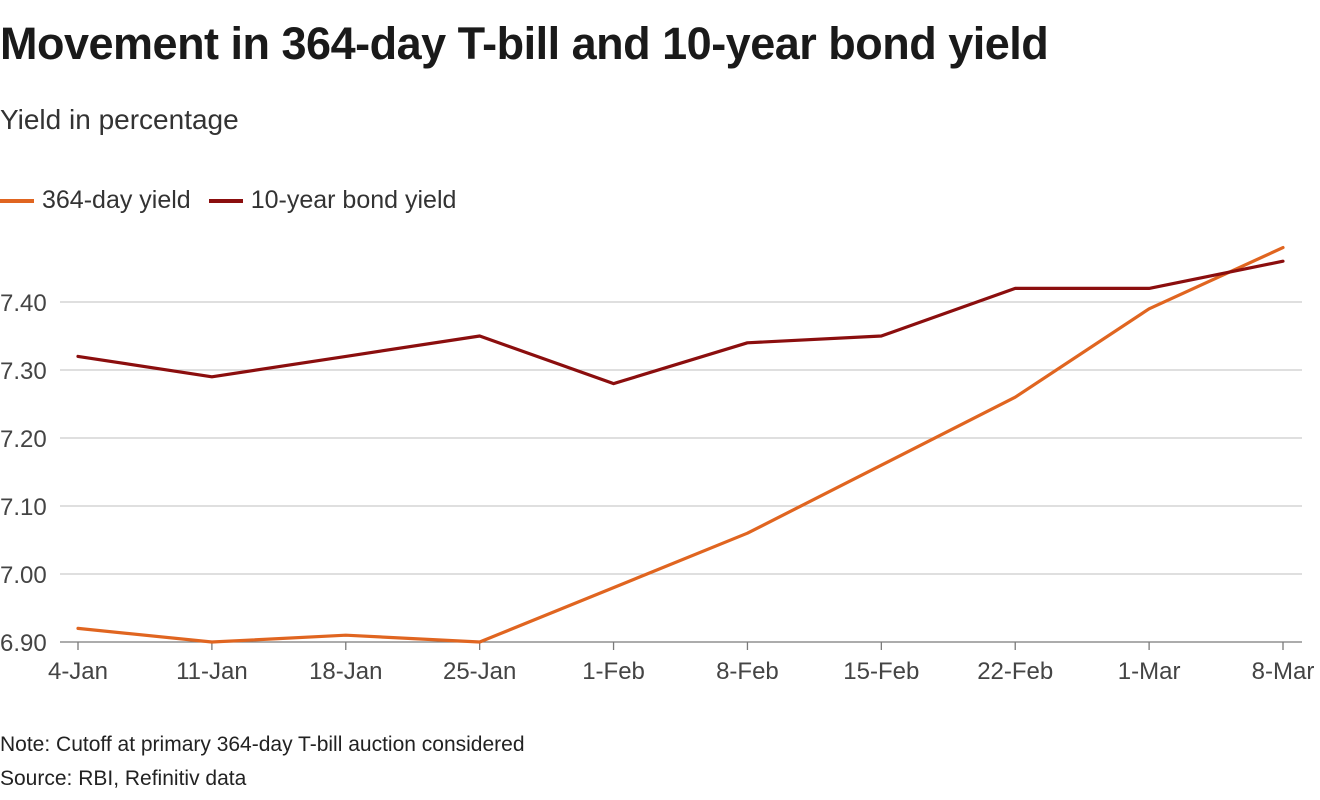  Describe the element at coordinates (613, 671) in the screenshot. I see `x-tick-label: 1-Feb` at that location.